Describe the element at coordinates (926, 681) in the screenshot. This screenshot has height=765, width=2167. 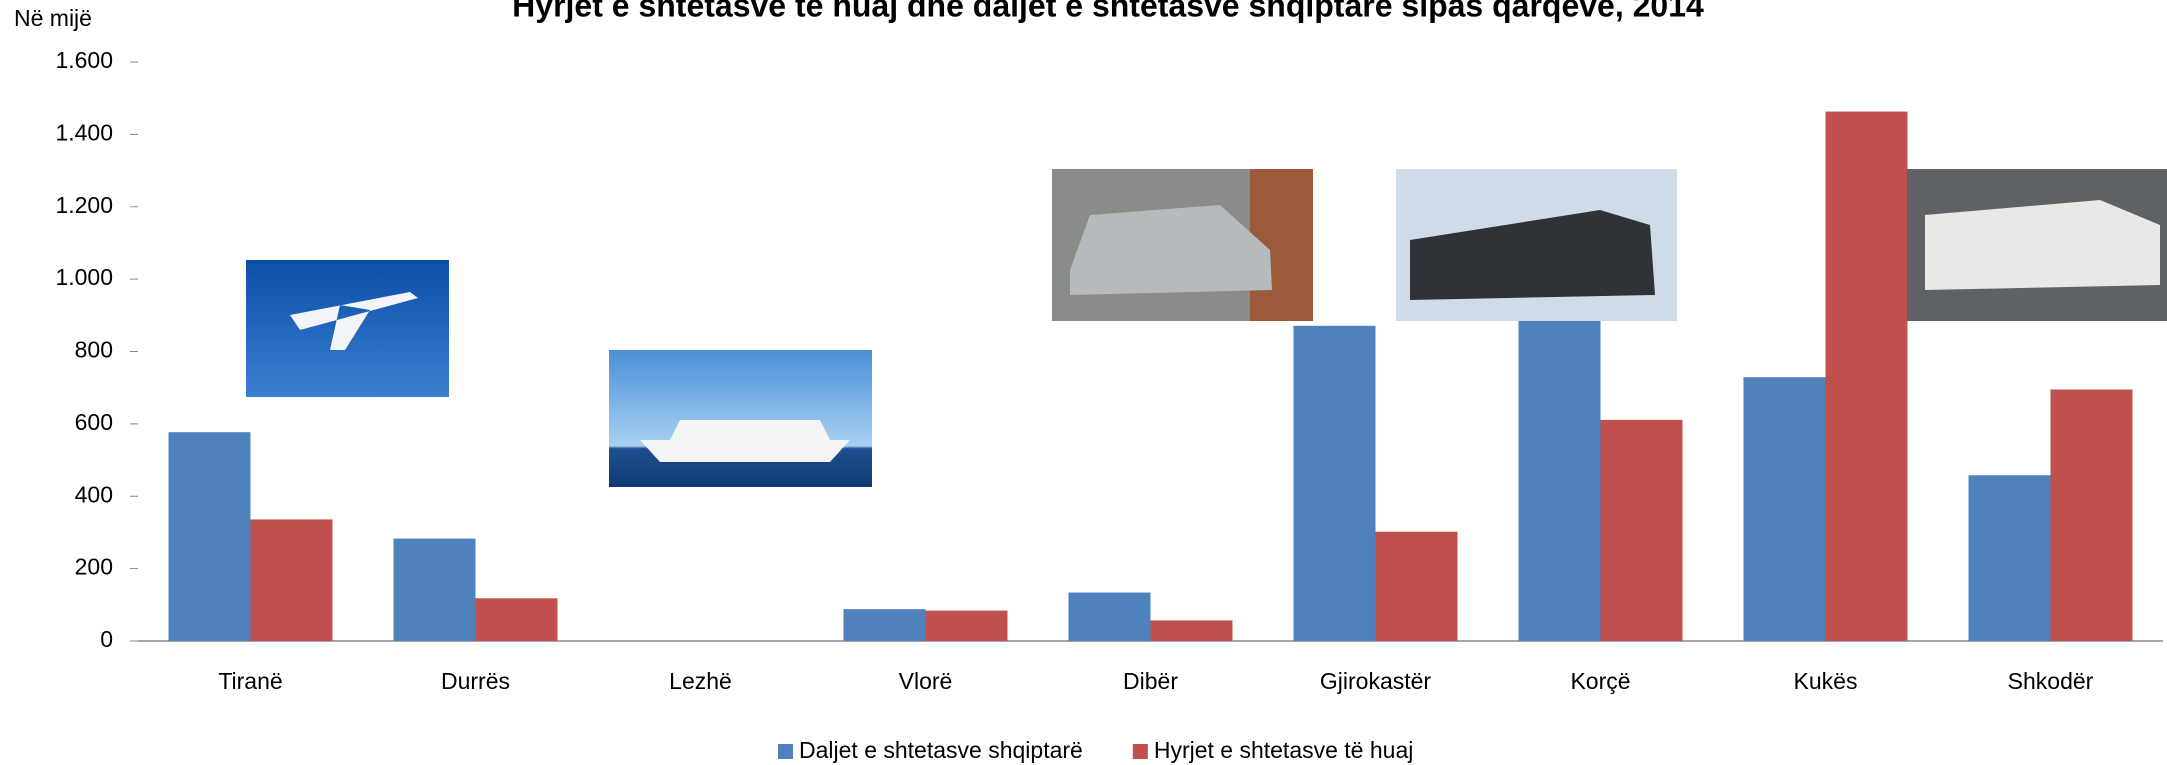
I see `x-tick-label: Vlorë` at that location.